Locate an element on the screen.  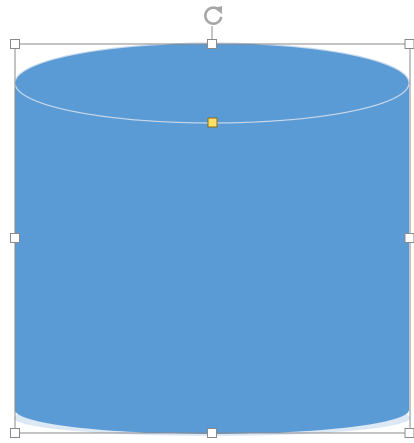
resize-handle-bottom-center is located at coordinates (212, 433).